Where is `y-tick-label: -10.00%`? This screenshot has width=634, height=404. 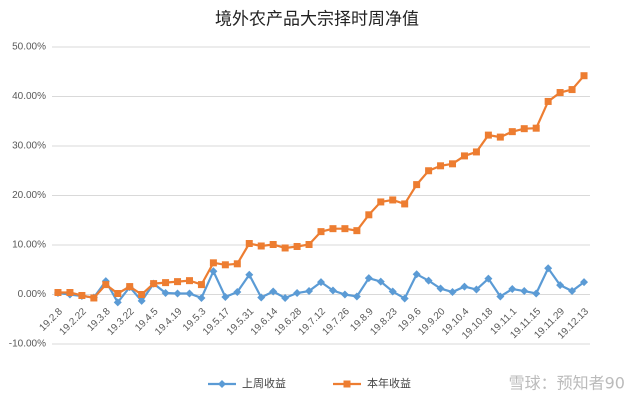
y-tick-label: -10.00% is located at coordinates (27, 344).